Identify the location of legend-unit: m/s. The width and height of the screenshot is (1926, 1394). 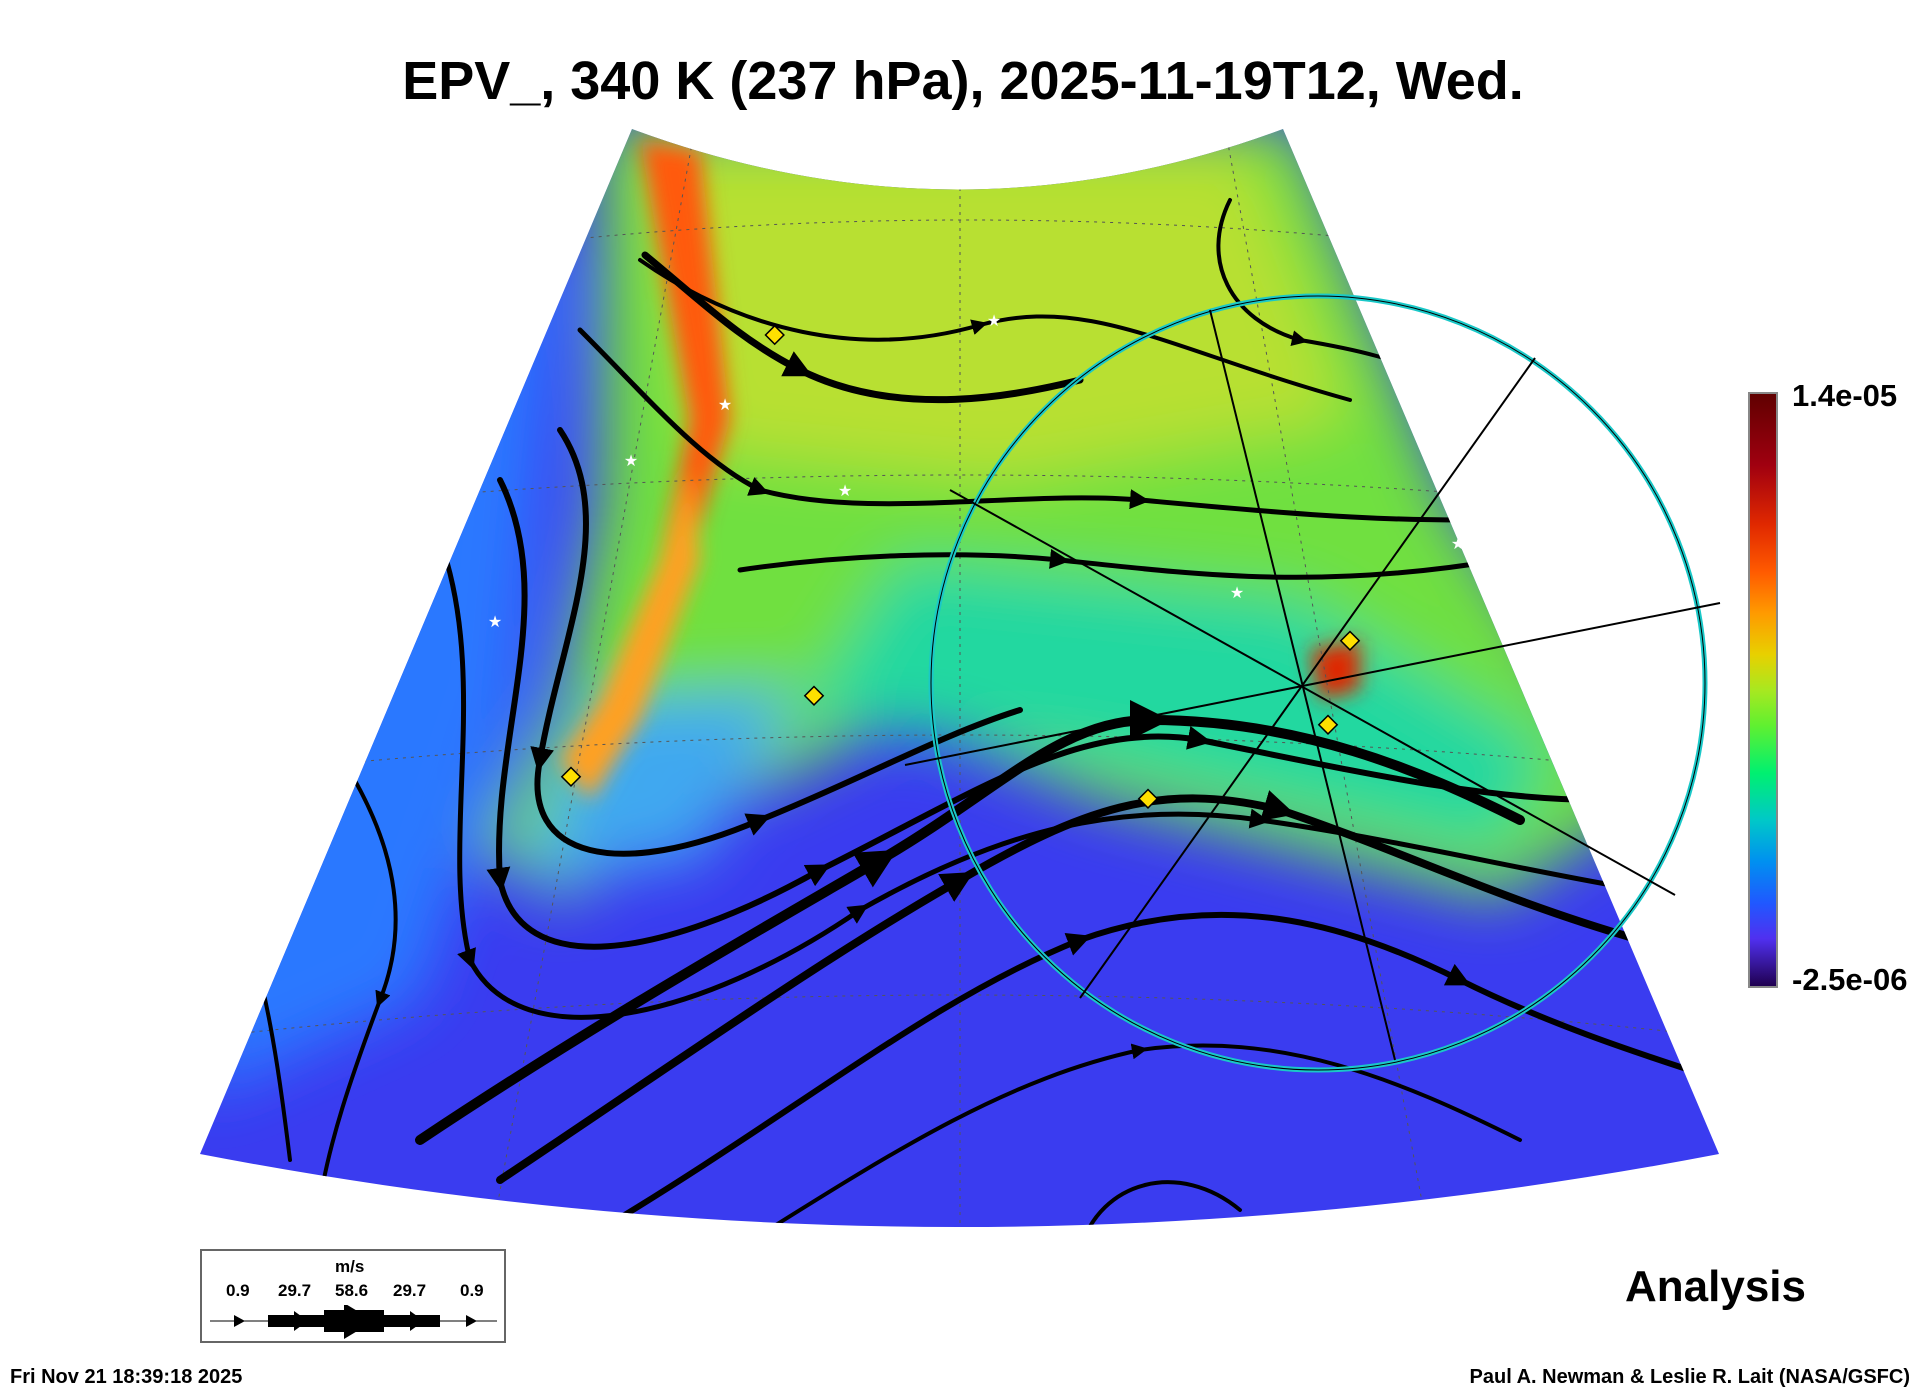
(350, 1266).